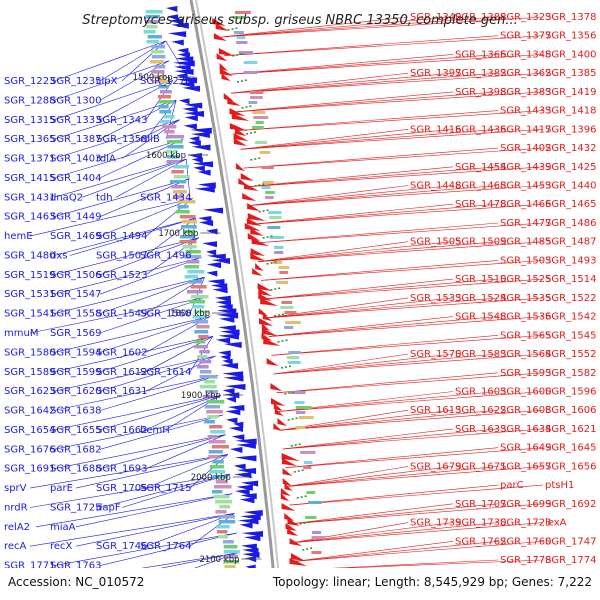  What do you see at coordinates (166, 256) in the screenshot?
I see `gene-label: SGR_1496` at bounding box center [166, 256].